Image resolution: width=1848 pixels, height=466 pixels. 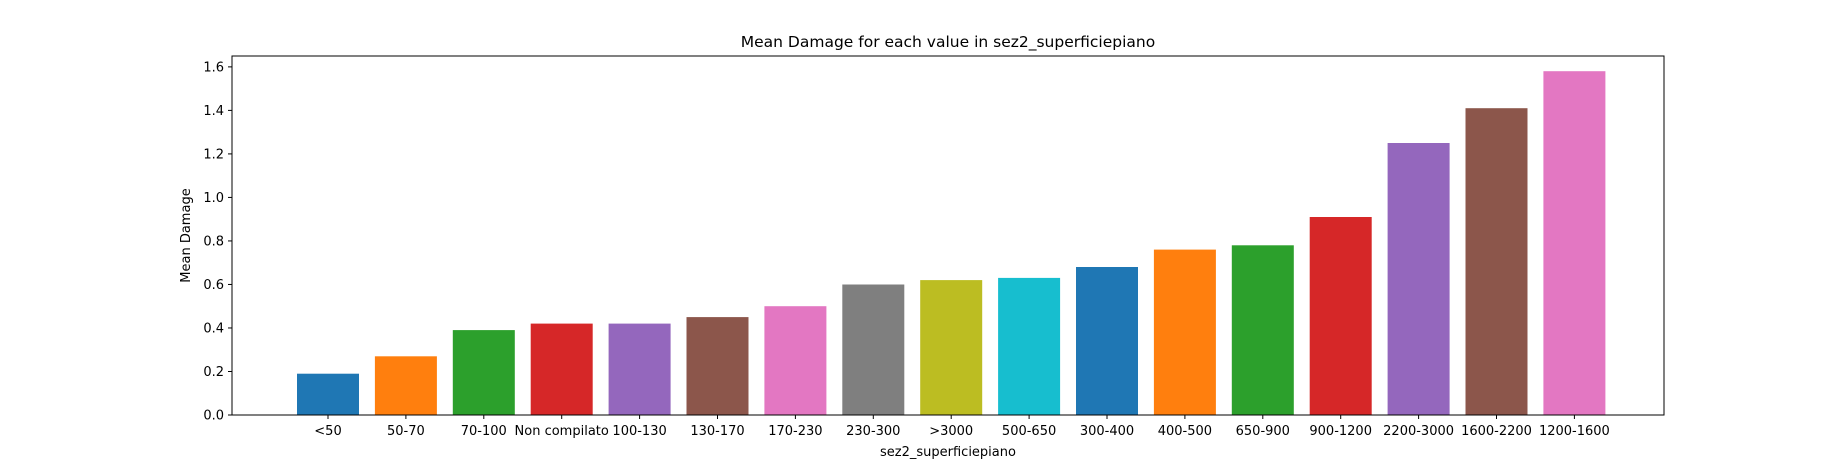 What do you see at coordinates (948, 452) in the screenshot?
I see `x-axis-label: sez2_superficiepiano` at bounding box center [948, 452].